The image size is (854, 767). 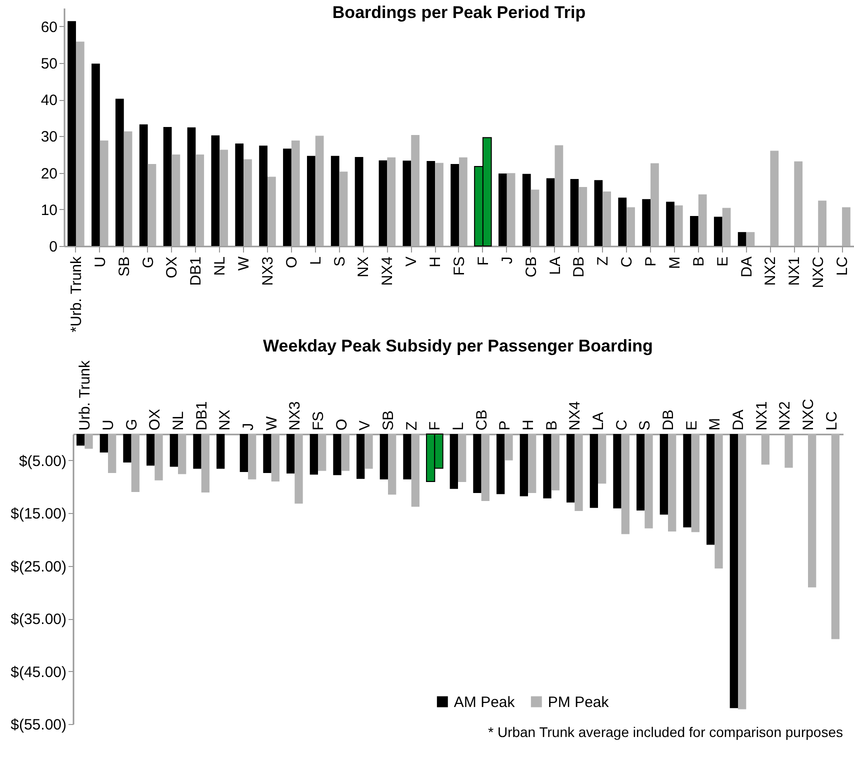 What do you see at coordinates (771, 271) in the screenshot?
I see `x-tick-label: NX2` at bounding box center [771, 271].